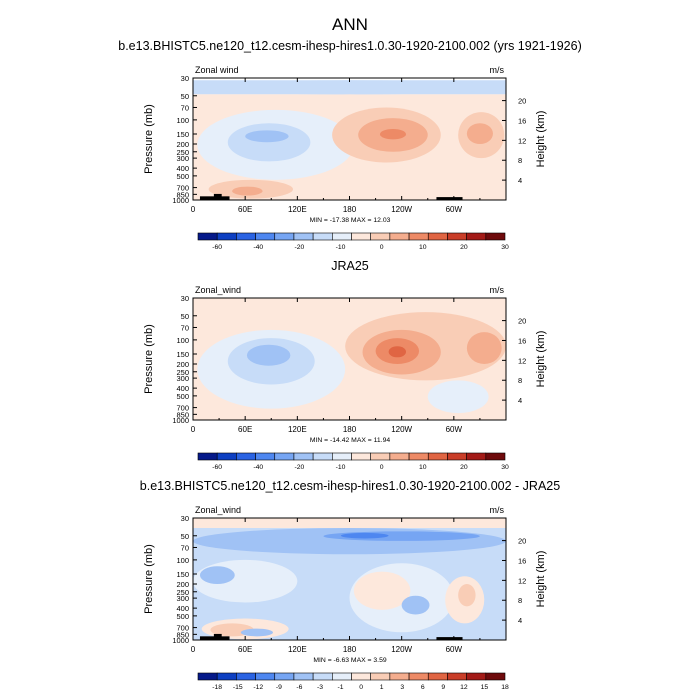  What do you see at coordinates (522, 541) in the screenshot?
I see `height-tick-label: 20` at bounding box center [522, 541].